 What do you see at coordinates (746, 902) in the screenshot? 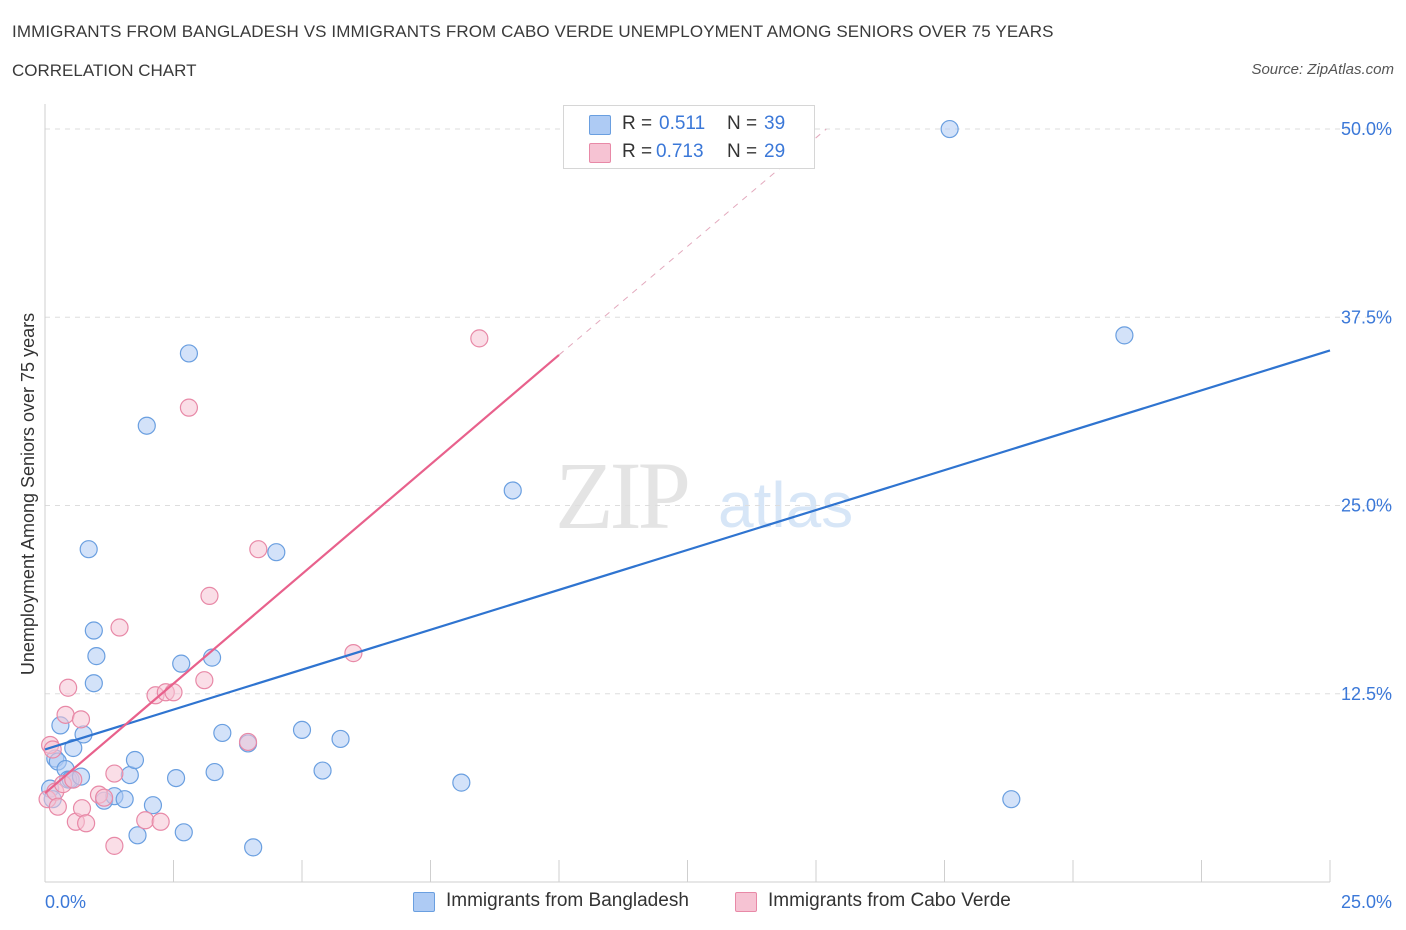
I see `bottom-legend-swatch-cabo-verde` at bounding box center [746, 902].